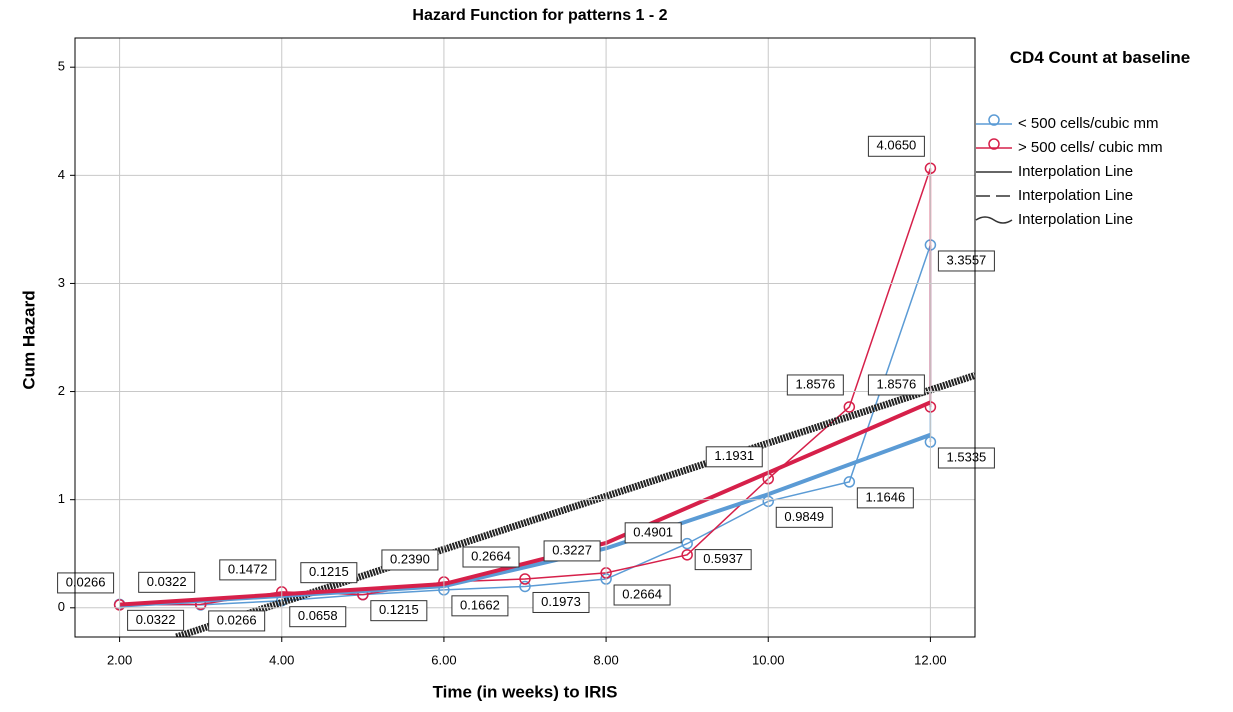  Describe the element at coordinates (61, 66) in the screenshot. I see `y-tick-label: 5` at that location.